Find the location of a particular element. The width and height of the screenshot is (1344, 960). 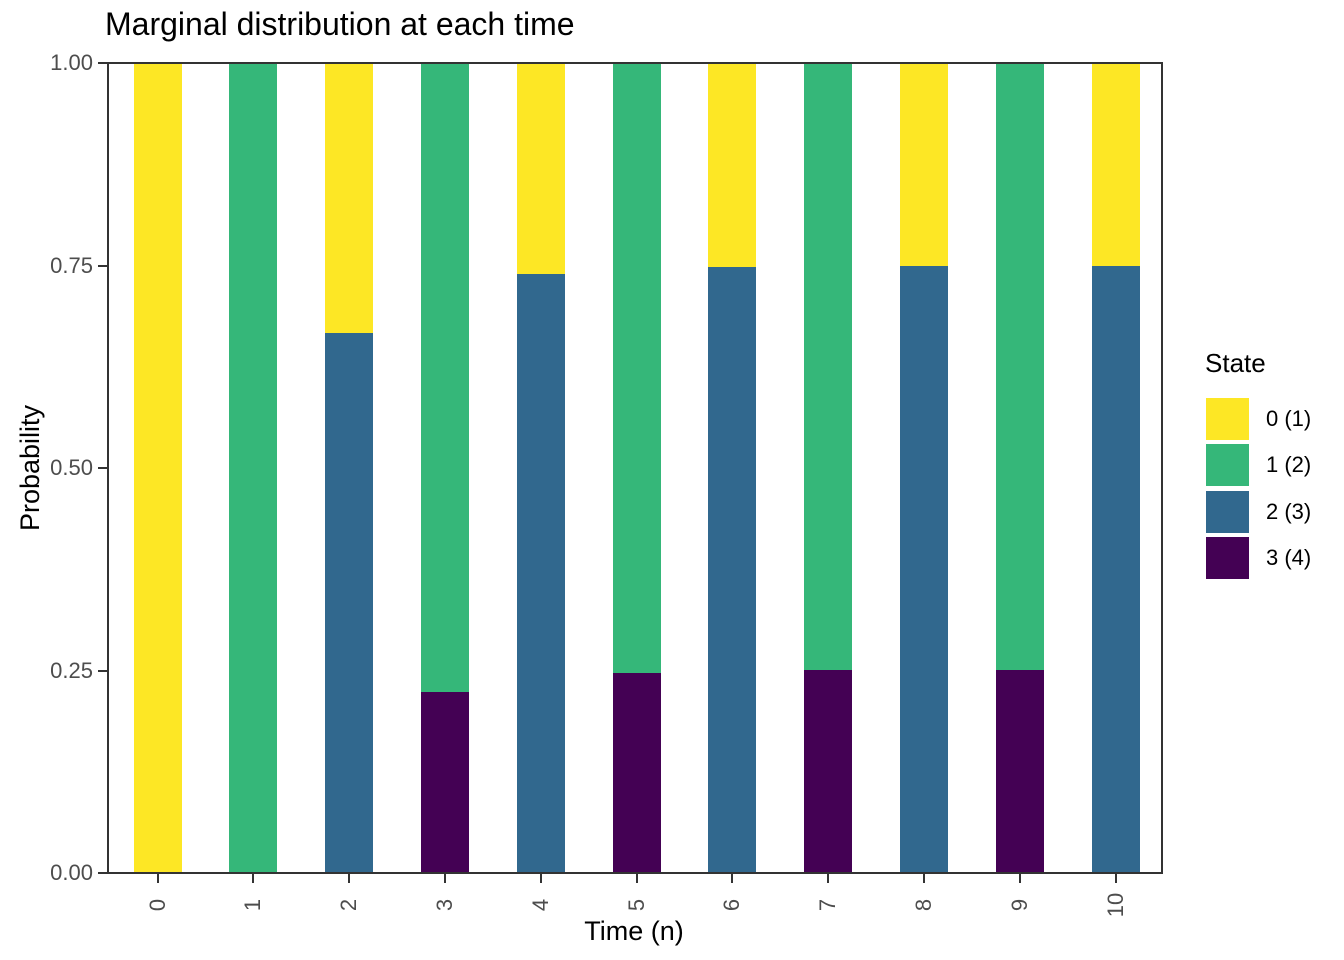

y-axis-tick-label: 0.75 is located at coordinates (71, 265).